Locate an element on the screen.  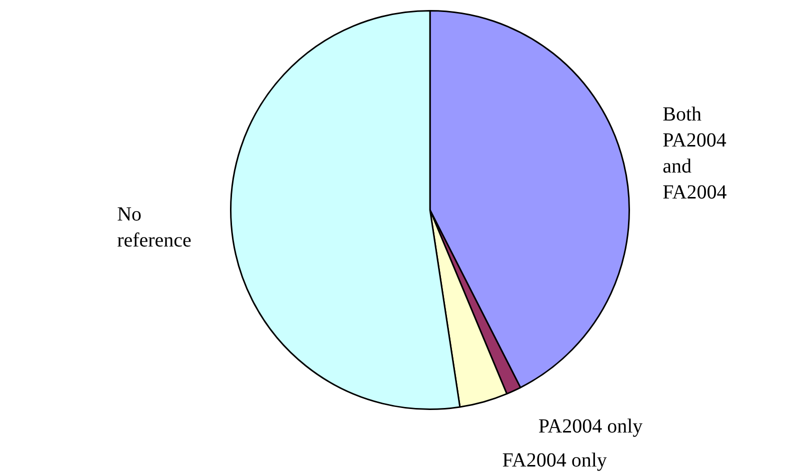
slice-label: Both PA2004 and FA2004 is located at coordinates (694, 153).